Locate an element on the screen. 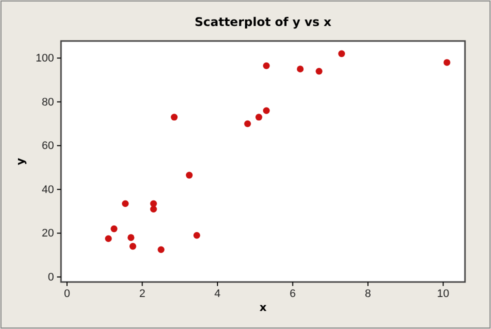 The width and height of the screenshot is (491, 329). y-axis-title: y is located at coordinates (20, 162).